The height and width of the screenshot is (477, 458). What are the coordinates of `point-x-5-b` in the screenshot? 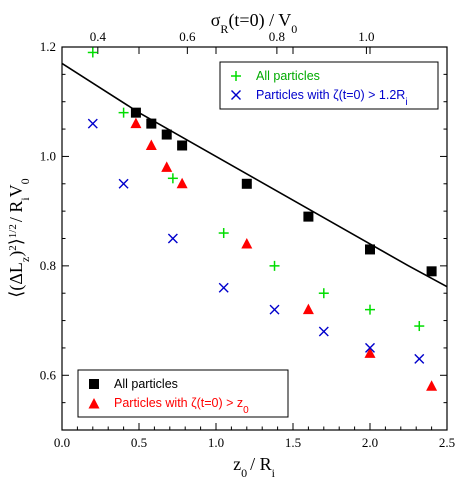 It's located at (323, 331).